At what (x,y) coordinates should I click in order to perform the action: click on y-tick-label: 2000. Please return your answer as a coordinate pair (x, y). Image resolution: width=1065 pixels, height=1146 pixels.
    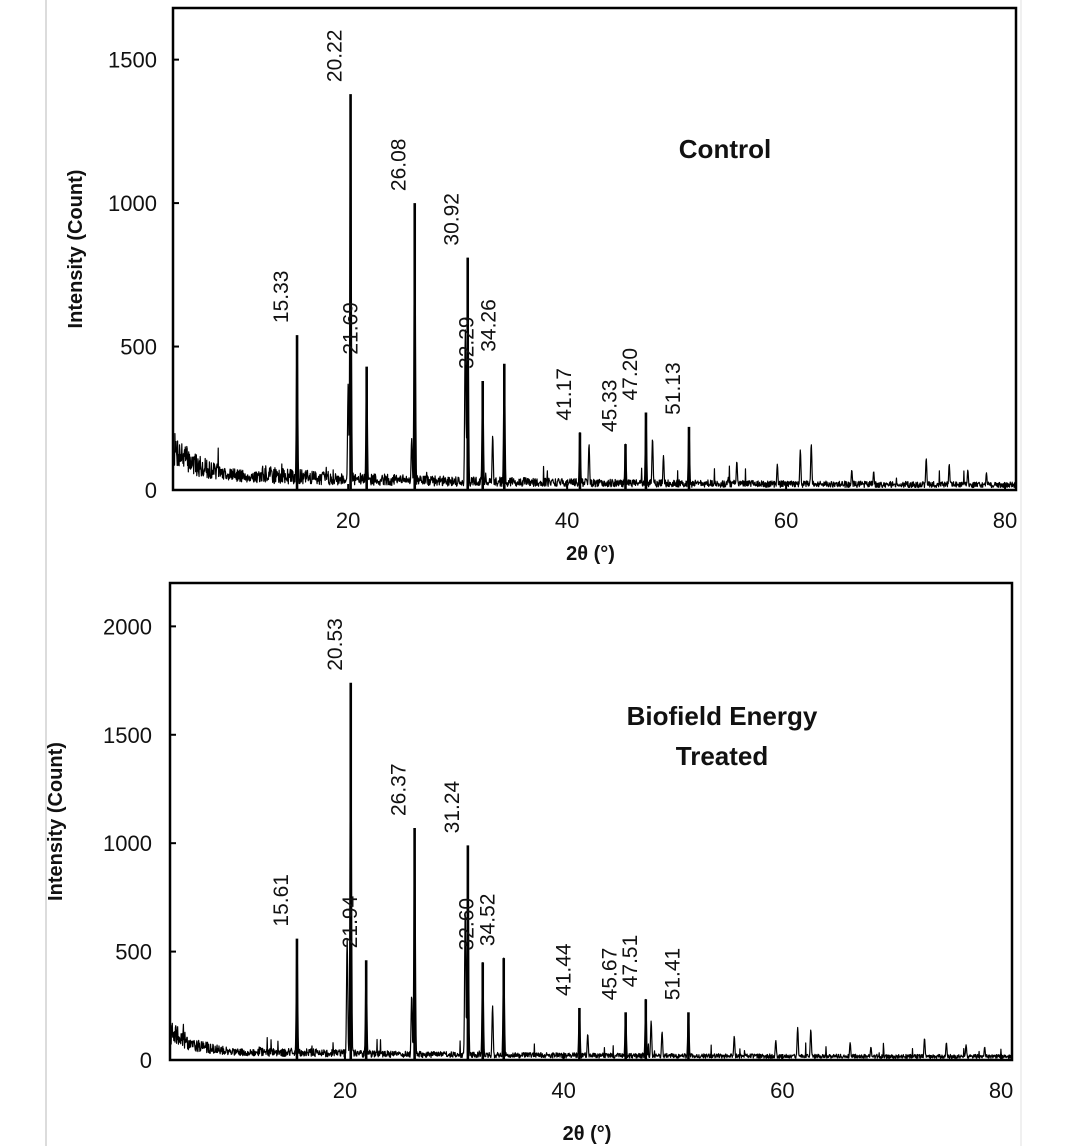
    Looking at the image, I should click on (127, 626).